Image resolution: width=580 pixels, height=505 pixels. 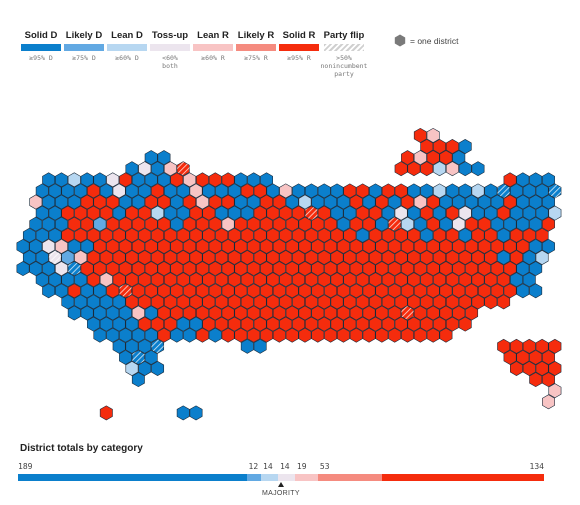 I want to click on legend-likely-r: Likely R ≥75% R, so click(x=256, y=46).